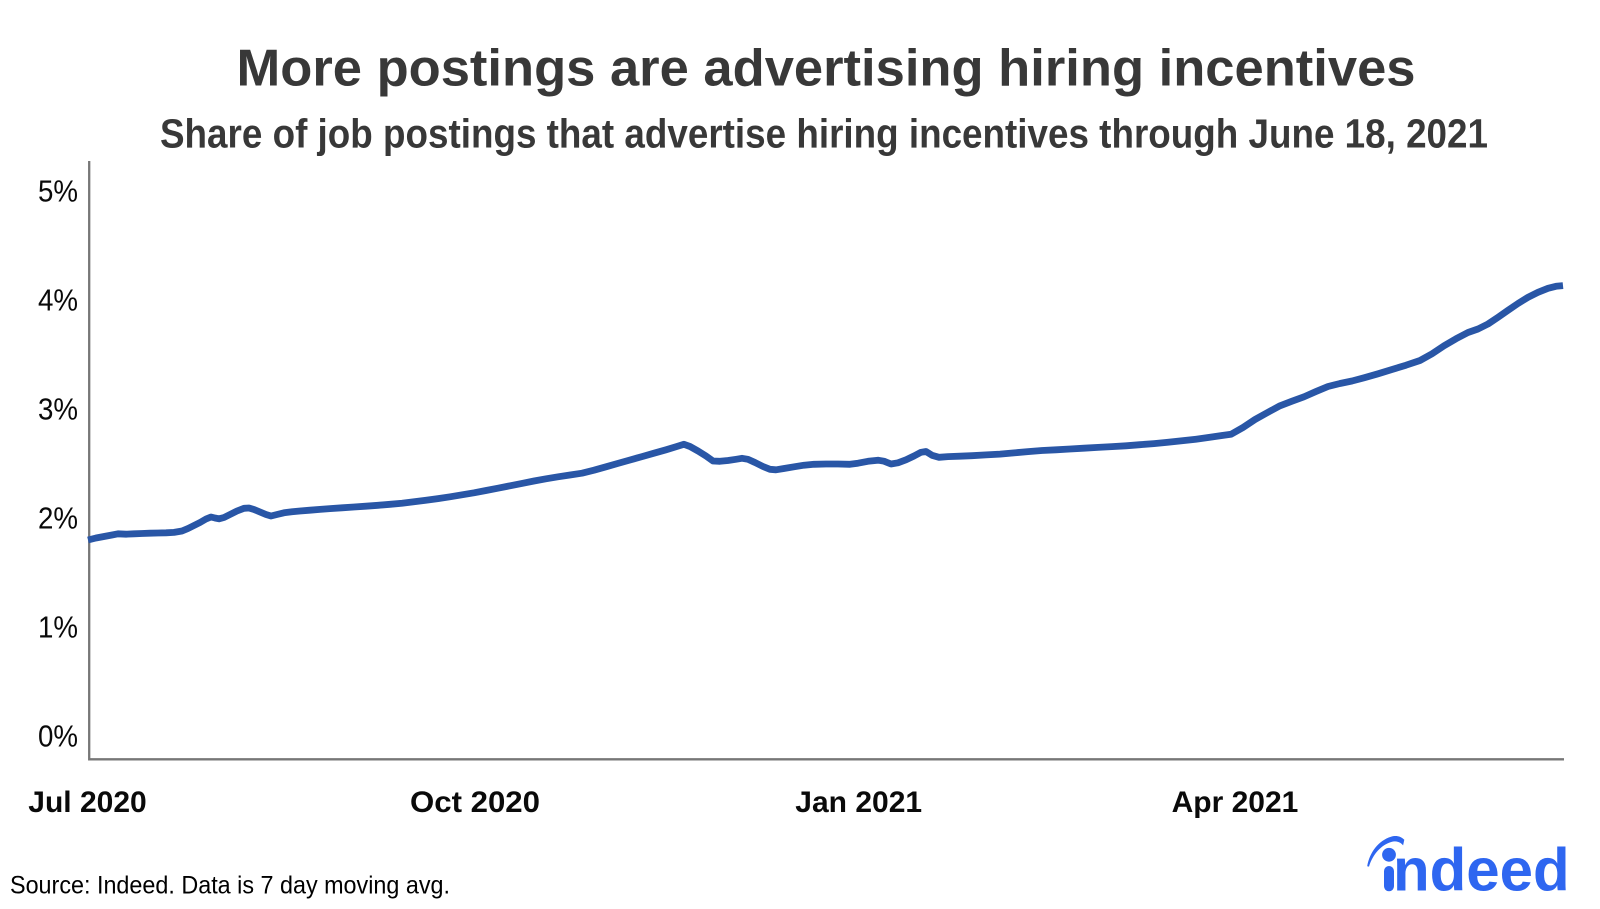 This screenshot has width=1600, height=909. Describe the element at coordinates (58, 408) in the screenshot. I see `svg-text: 3%` at that location.